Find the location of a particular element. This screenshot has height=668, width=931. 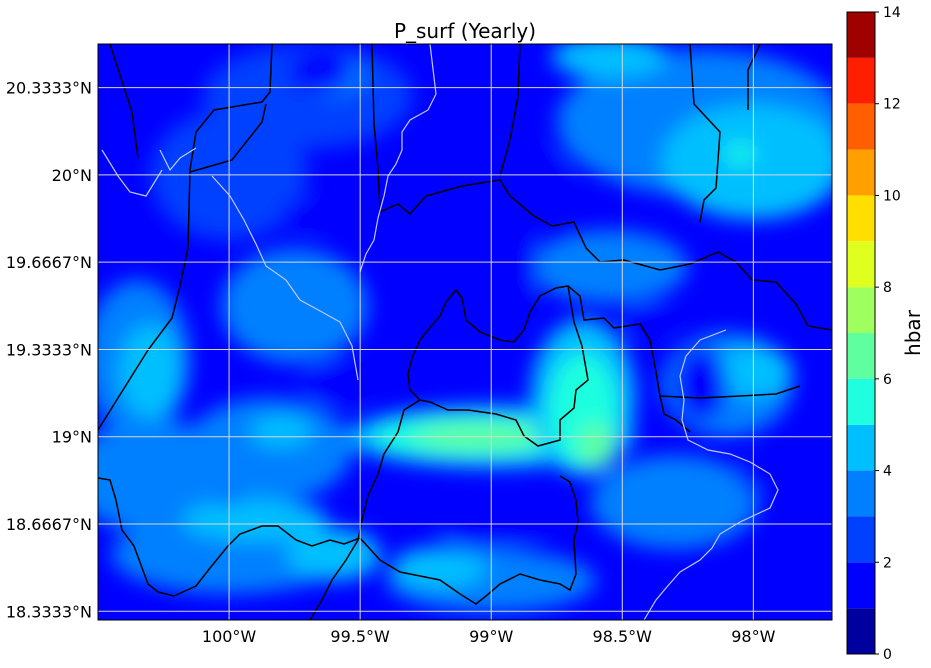

colorbar-tick-label: 14 is located at coordinates (892, 13).